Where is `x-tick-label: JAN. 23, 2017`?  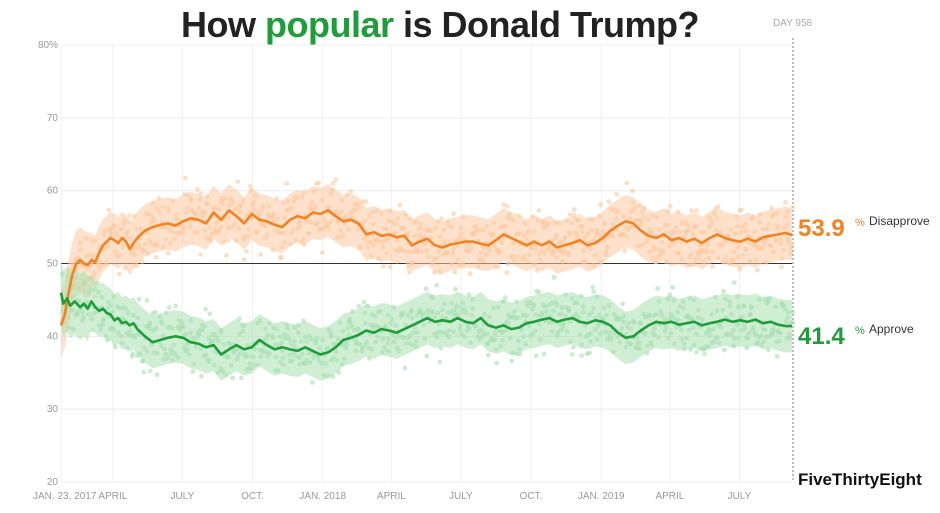 x-tick-label: JAN. 23, 2017 is located at coordinates (65, 496).